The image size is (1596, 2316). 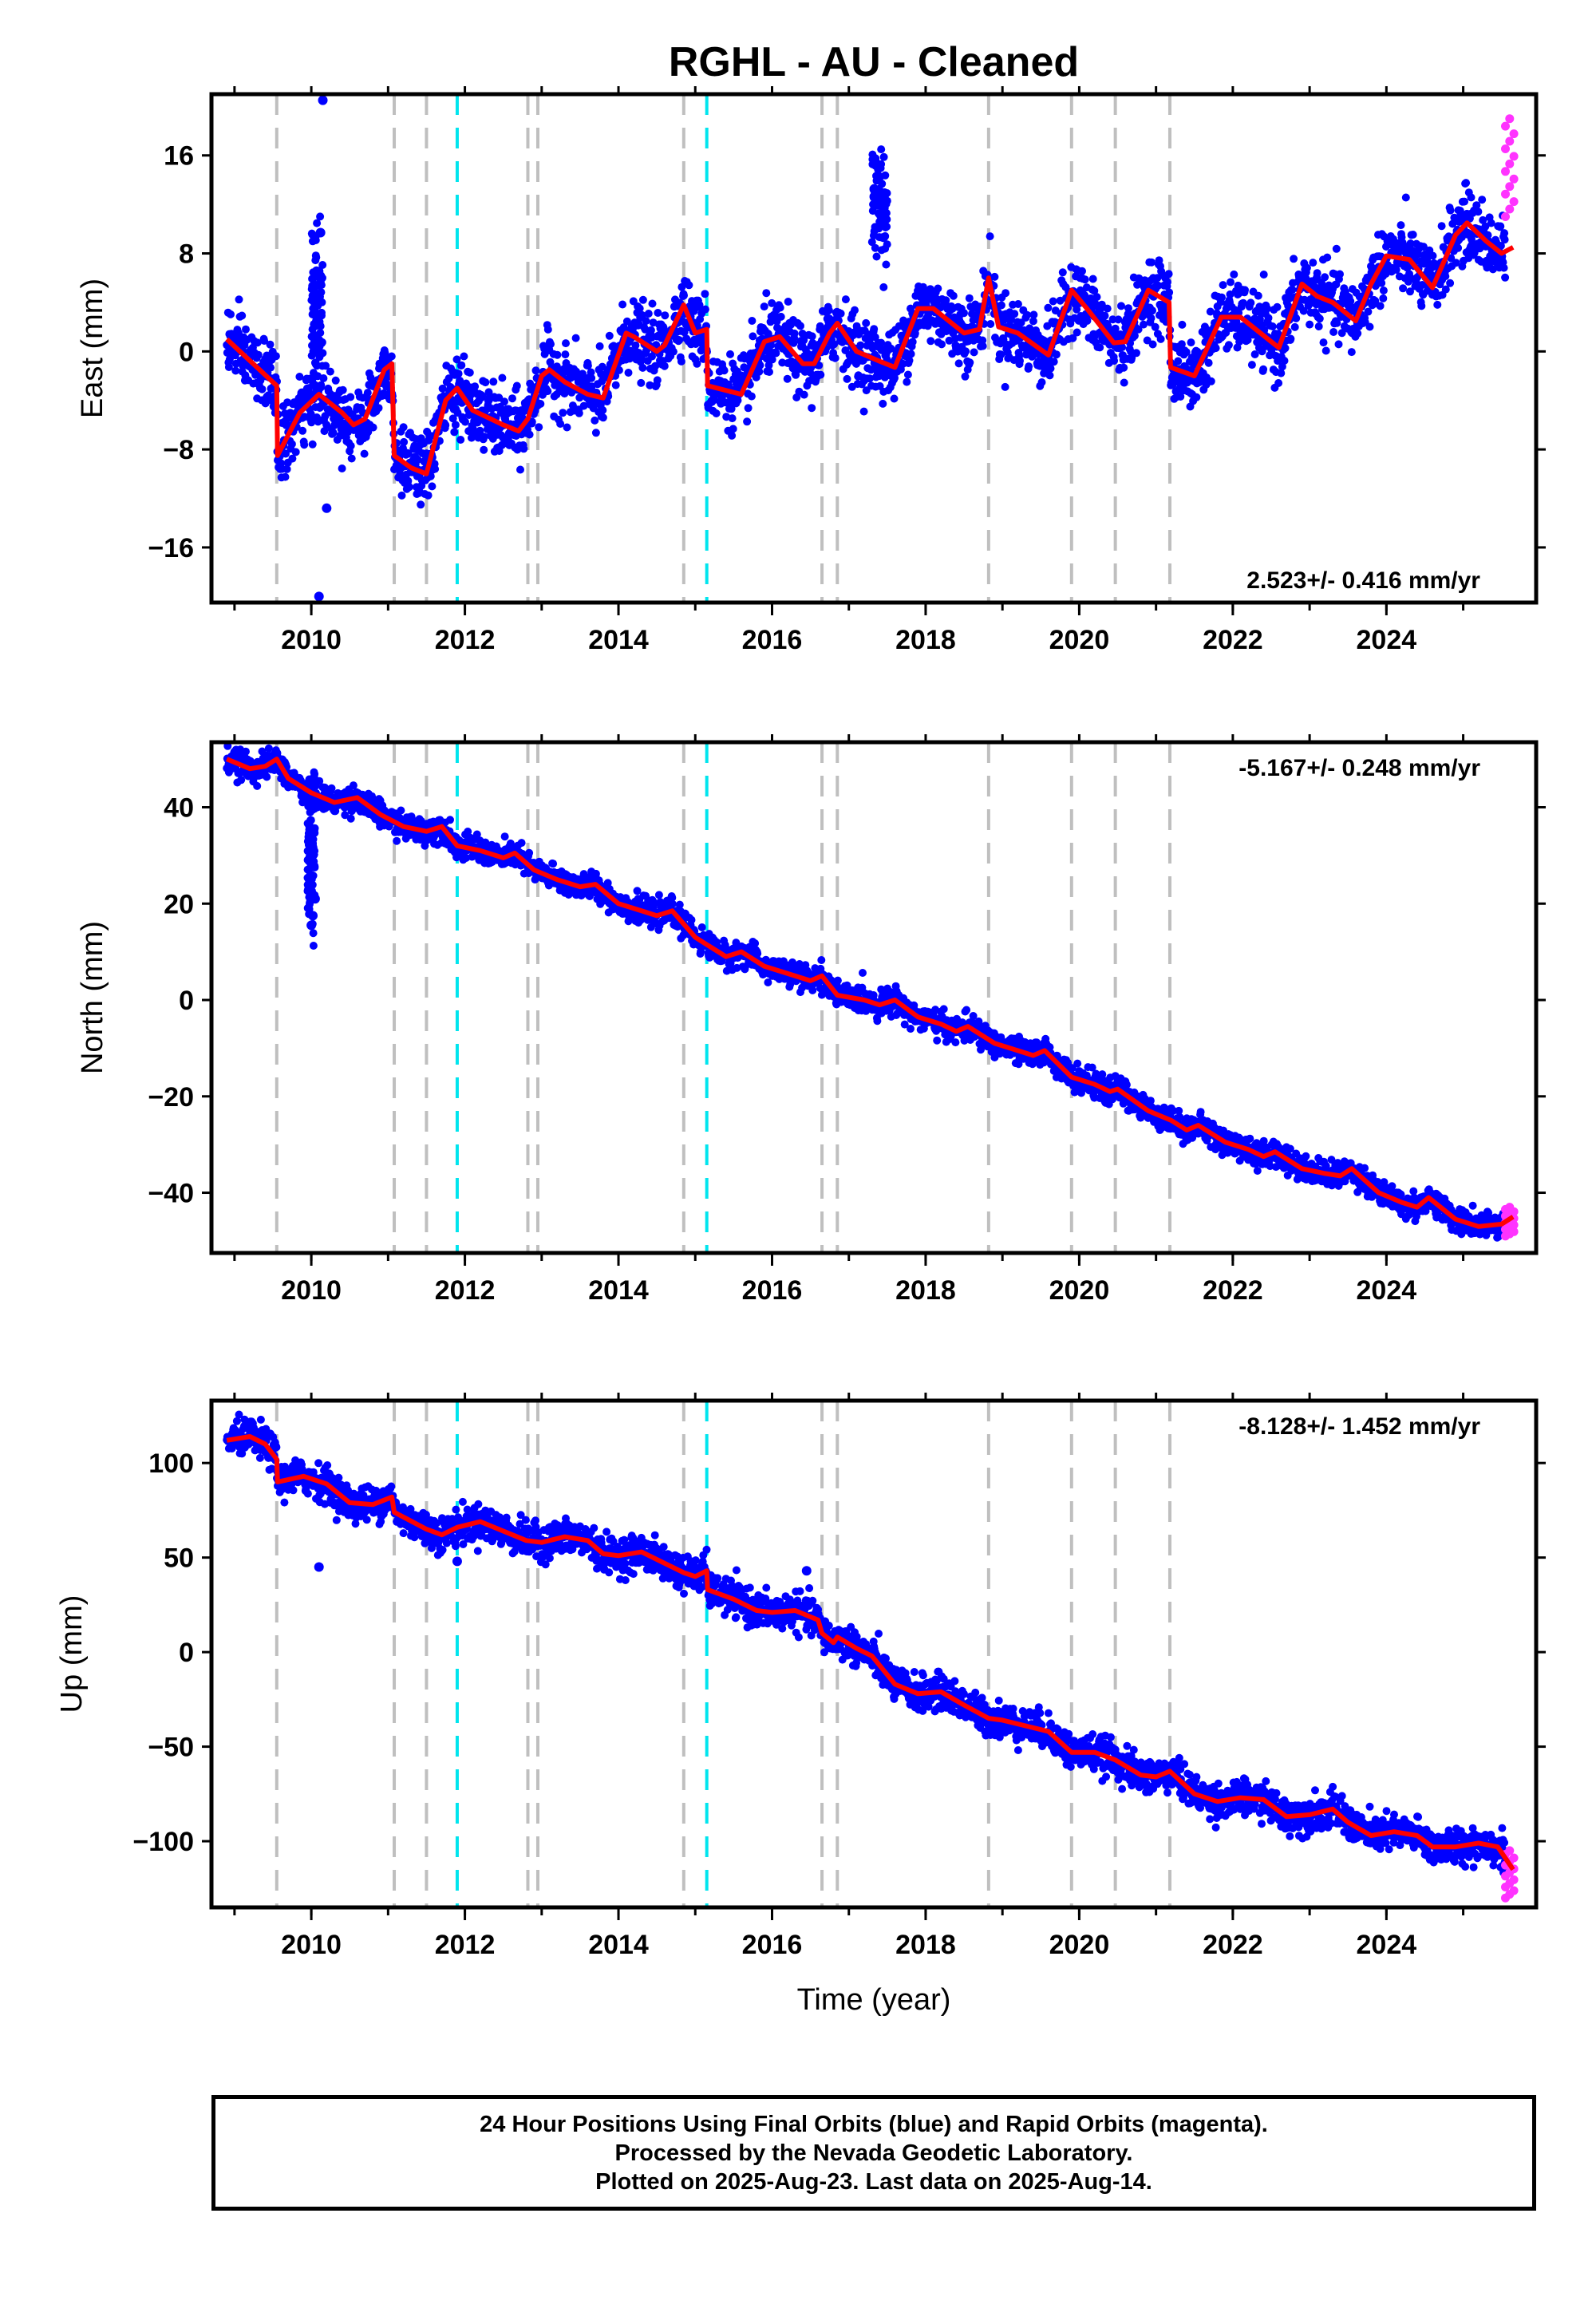 I want to click on east-ytick-label-1: −8, so click(x=178, y=450).